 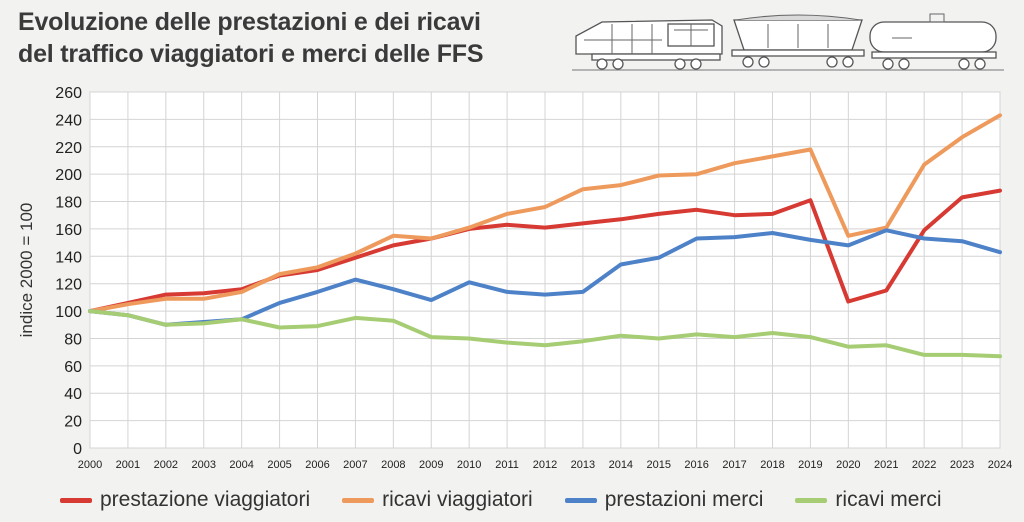 What do you see at coordinates (204, 465) in the screenshot?
I see `x-tick-label: 2003` at bounding box center [204, 465].